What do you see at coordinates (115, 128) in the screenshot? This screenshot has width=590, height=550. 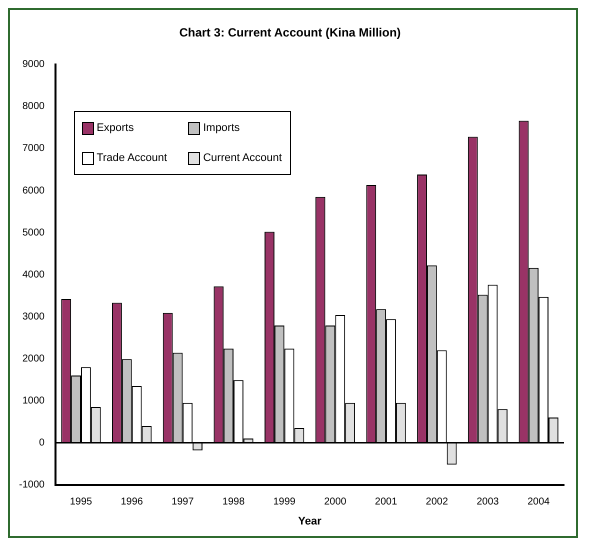 I see `legend-label: Exports` at bounding box center [115, 128].